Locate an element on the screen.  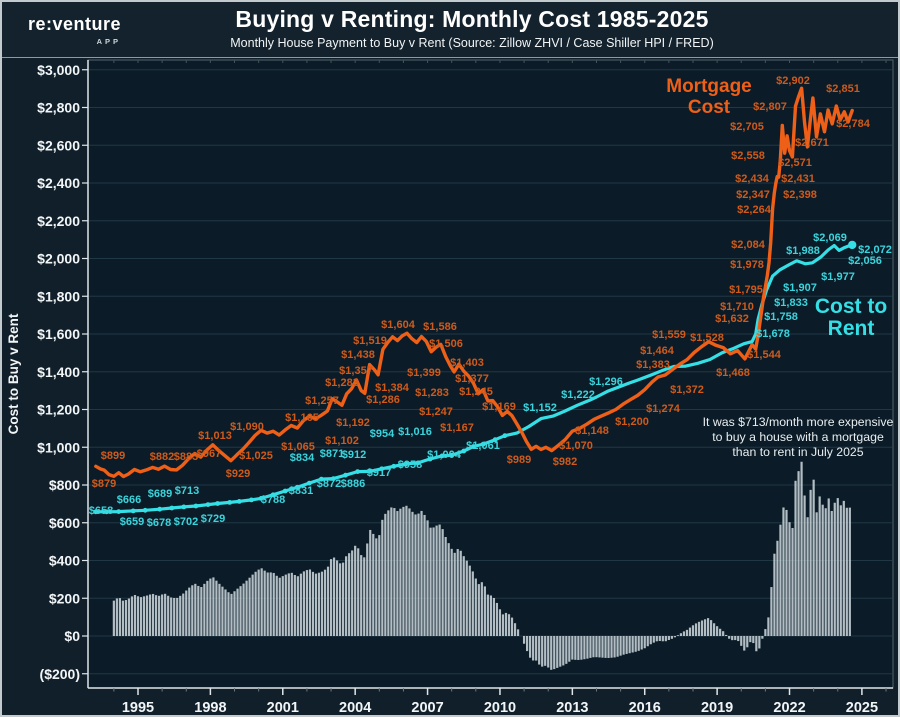
svg-text: $788 is located at coordinates (273, 500).